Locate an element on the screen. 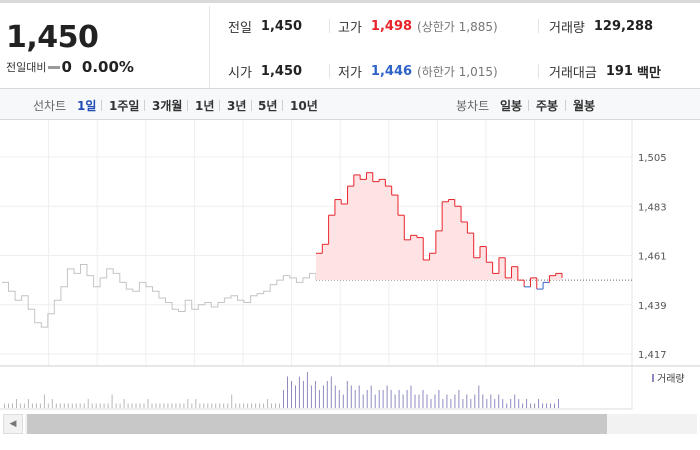  period-3m: 3개월 is located at coordinates (167, 106).